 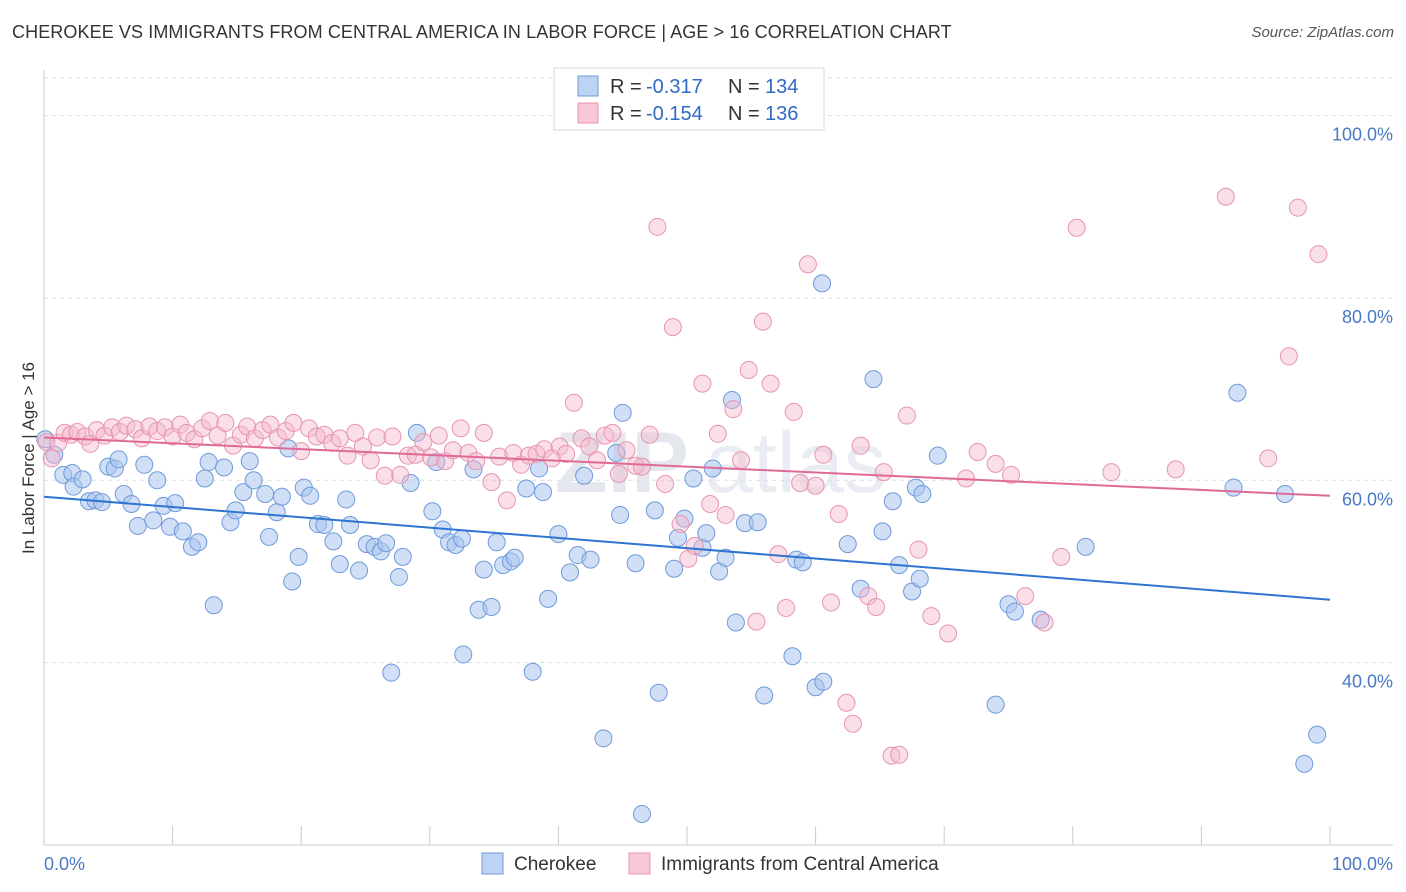 What do you see at coordinates (1362, 408) in the screenshot?
I see `y-axis-tick-labels: 40.0% 60.0% 80.0% 100.0%` at bounding box center [1362, 408].